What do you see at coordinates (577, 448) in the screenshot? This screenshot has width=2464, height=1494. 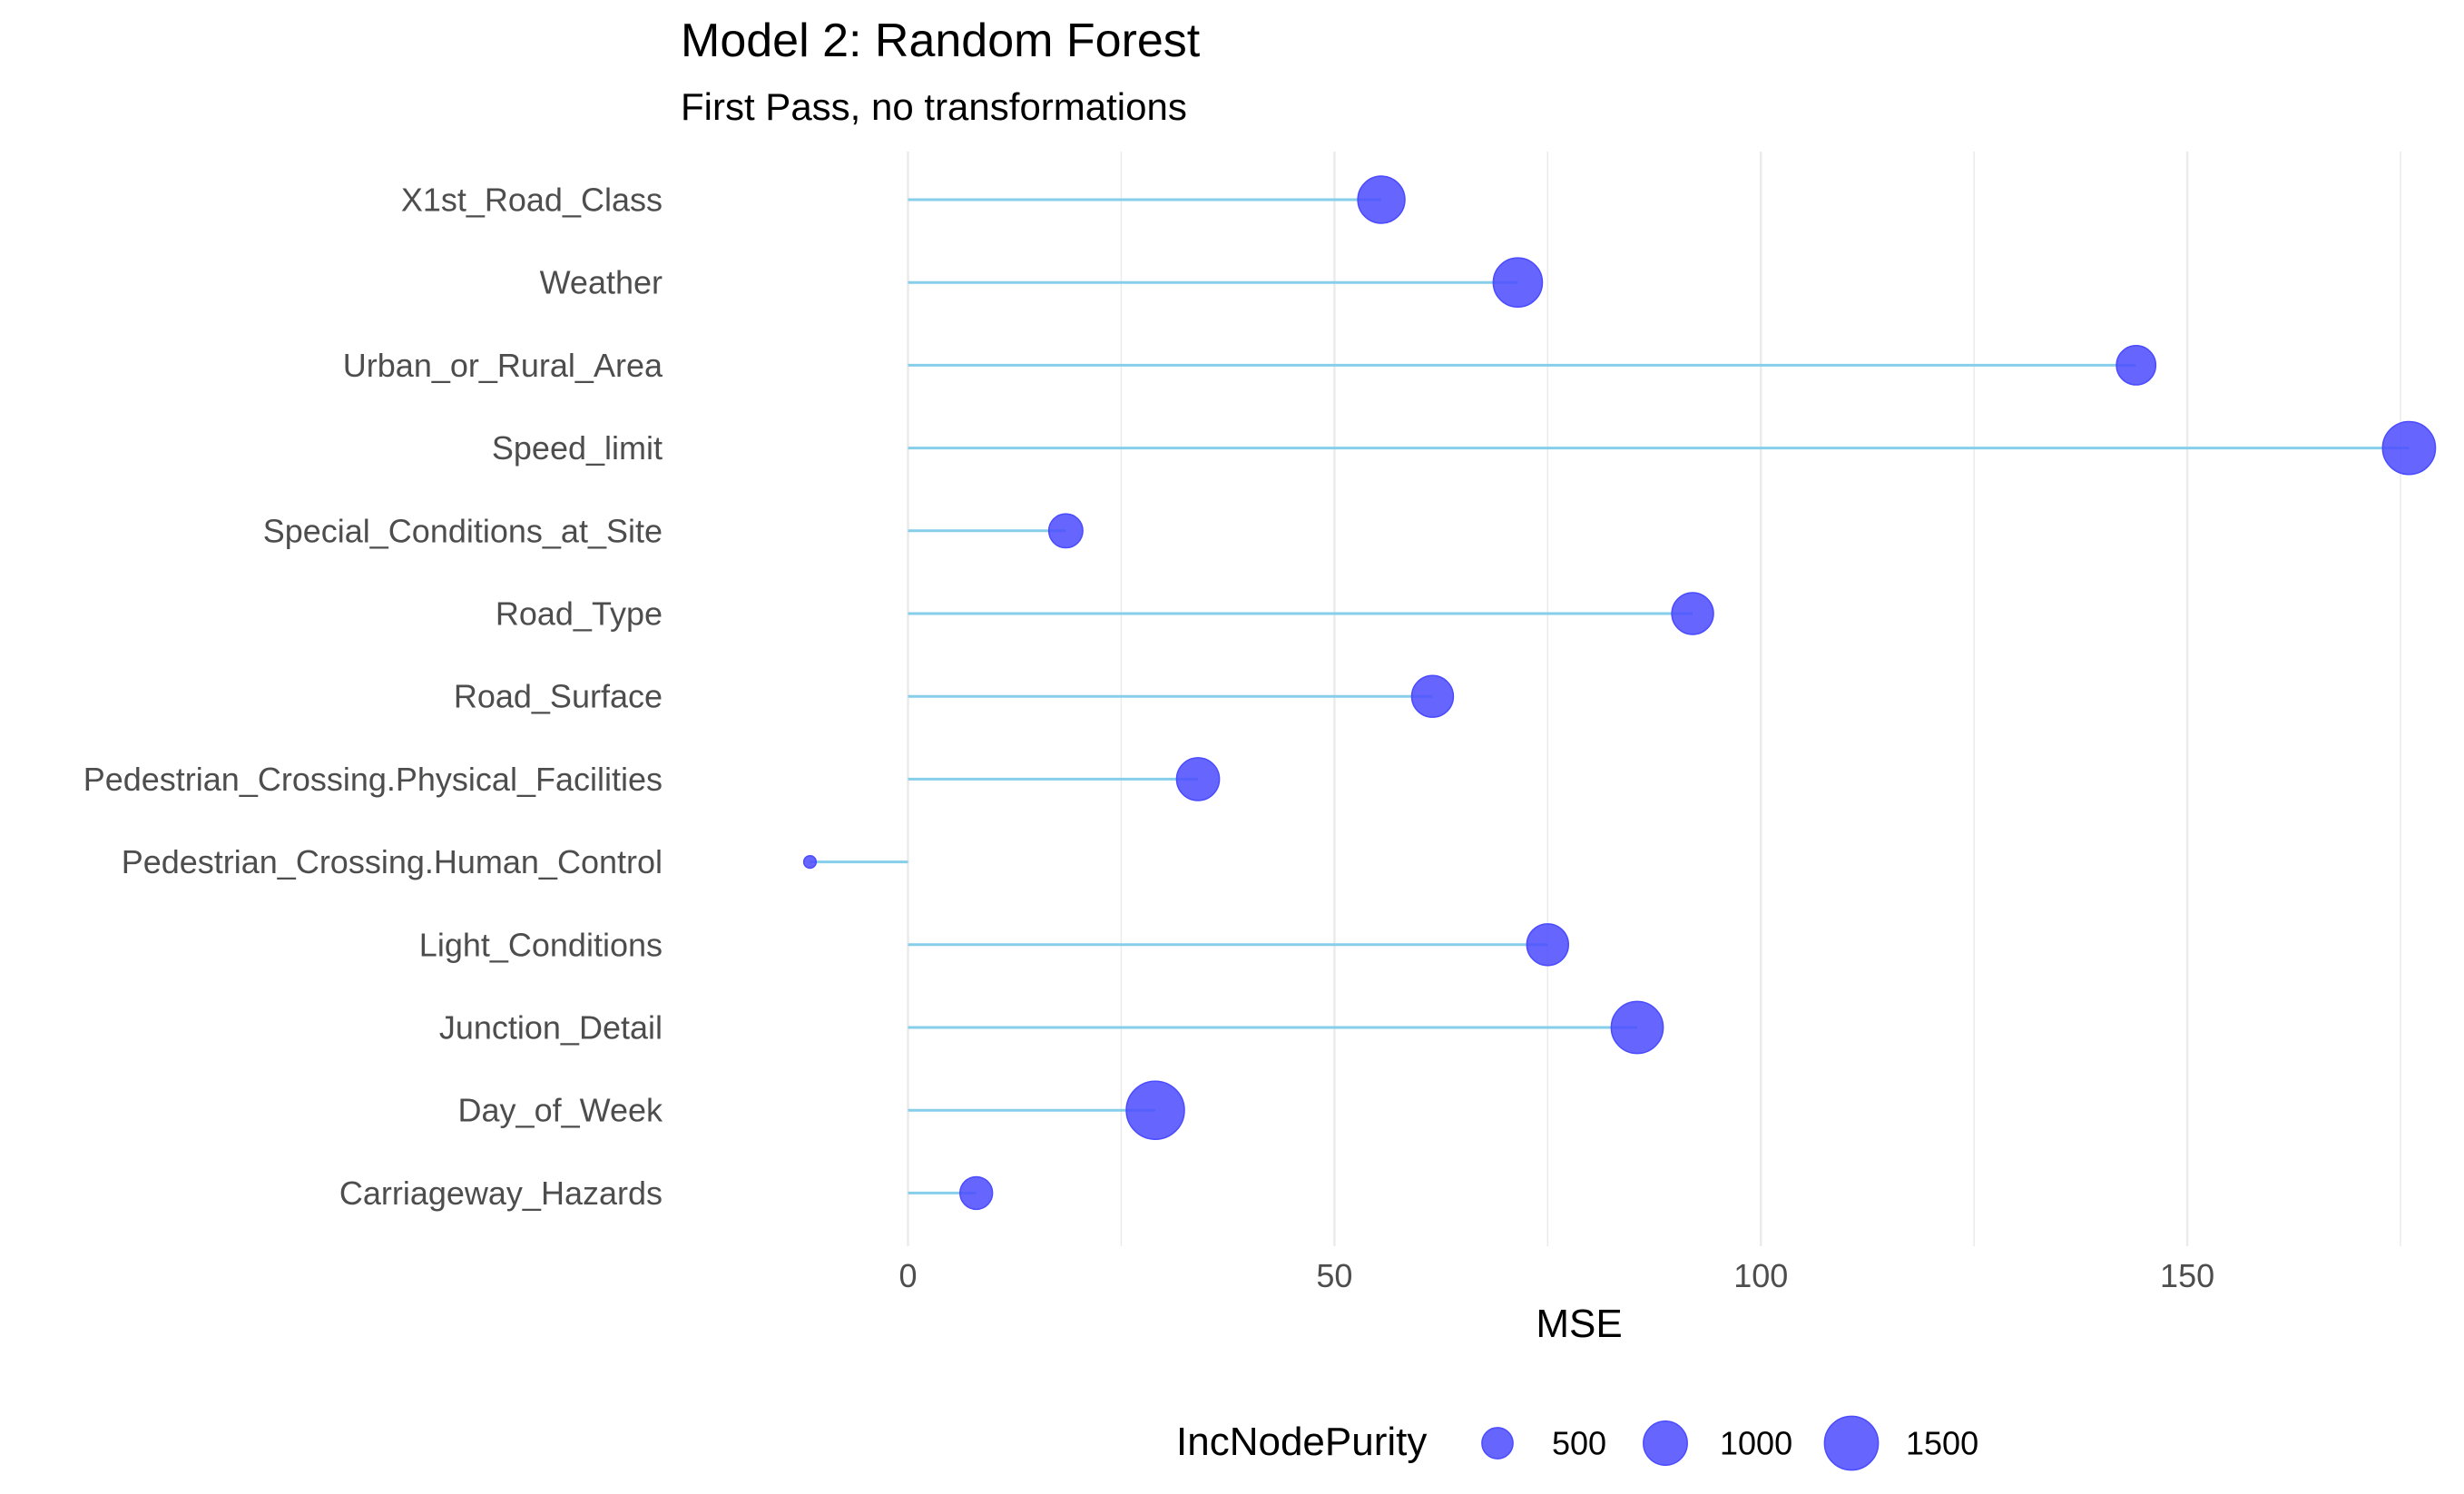 I see `category-label: Speed_limit` at bounding box center [577, 448].